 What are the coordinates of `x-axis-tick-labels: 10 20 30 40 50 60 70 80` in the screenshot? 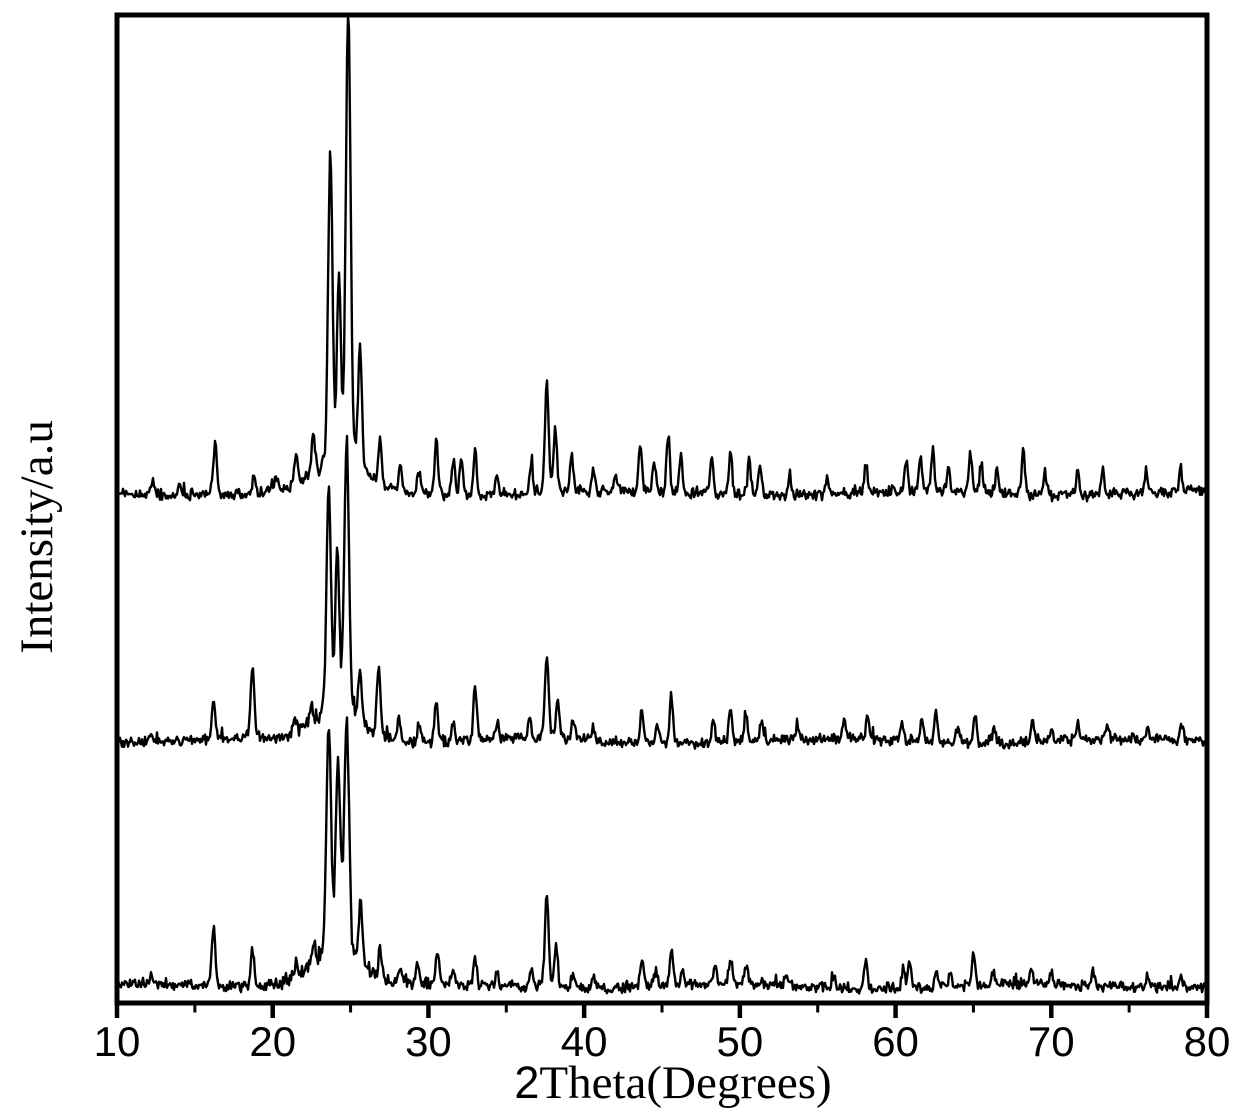 It's located at (662, 1041).